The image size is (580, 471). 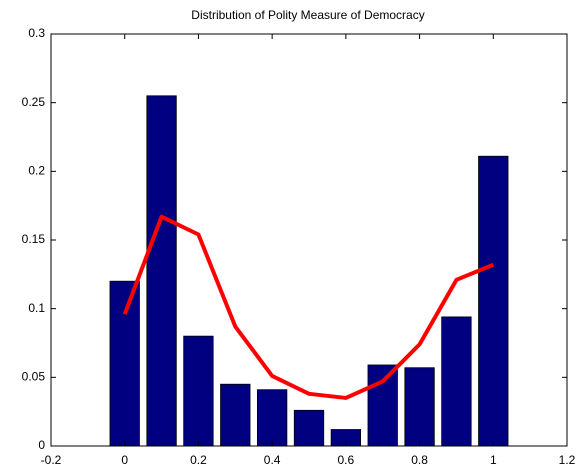 What do you see at coordinates (34, 239) in the screenshot?
I see `y-tick-label: 0.15` at bounding box center [34, 239].